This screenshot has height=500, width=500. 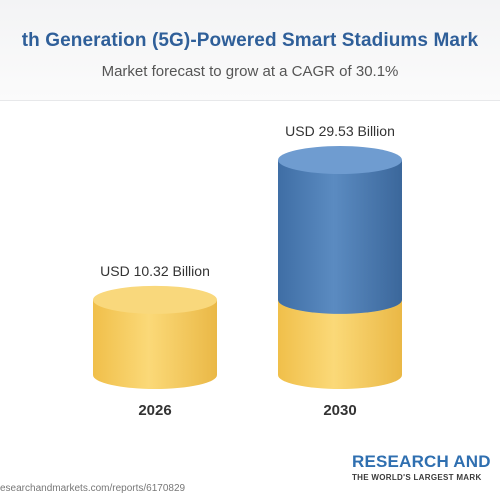 What do you see at coordinates (93, 488) in the screenshot?
I see `source-url: esearchandmarkets.com/reports/6170829` at bounding box center [93, 488].